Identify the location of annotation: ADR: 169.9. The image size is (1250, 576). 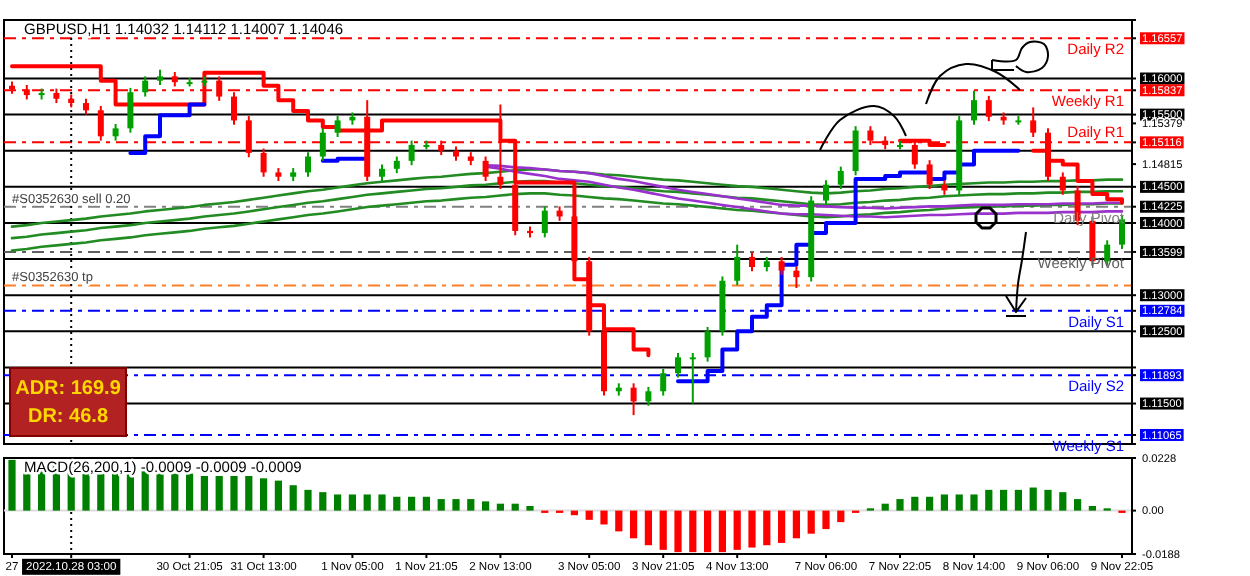
(68, 389).